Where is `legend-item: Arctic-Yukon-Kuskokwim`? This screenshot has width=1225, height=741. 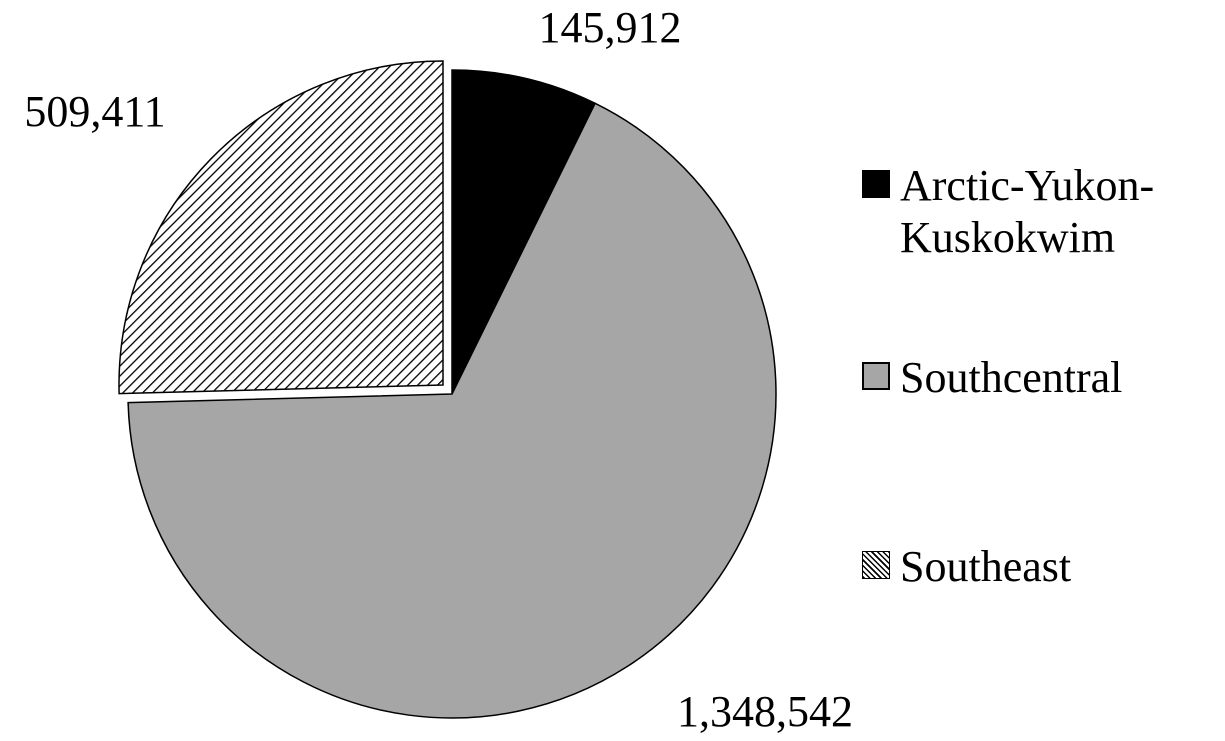 legend-item: Arctic-Yukon-Kuskokwim is located at coordinates (1043, 212).